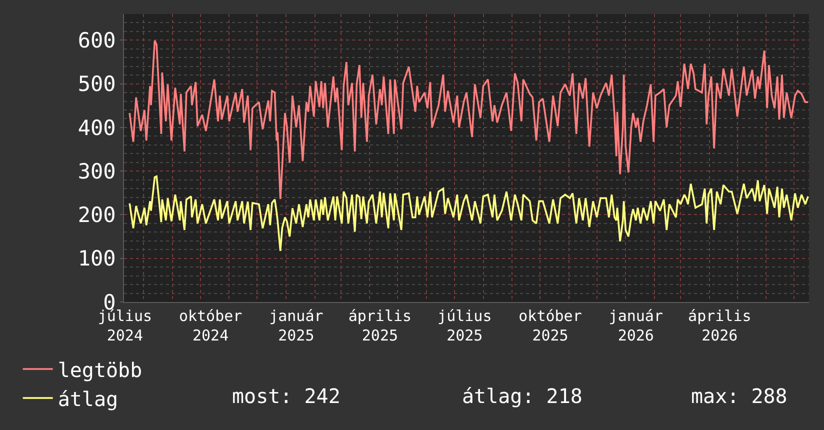 This screenshot has width=824, height=430. I want to click on x-tick-label: január 2025, so click(296, 325).